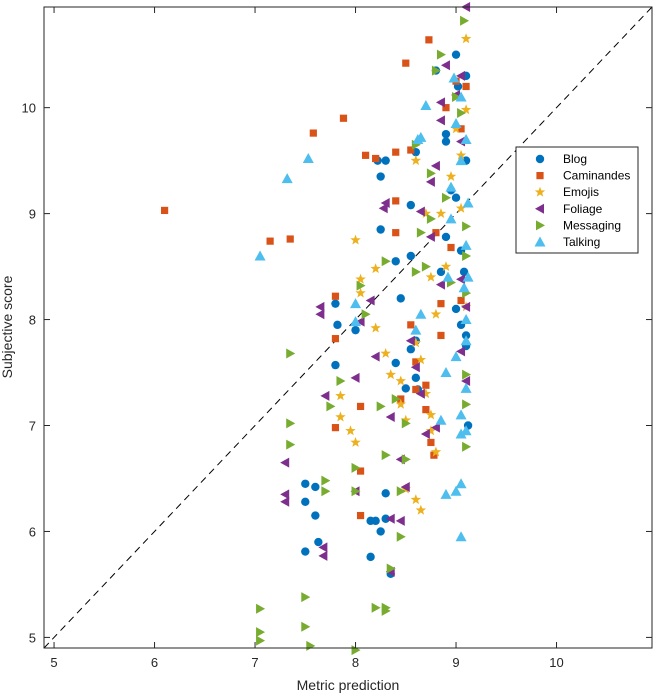  I want to click on legend-marker-blog, so click(540, 159).